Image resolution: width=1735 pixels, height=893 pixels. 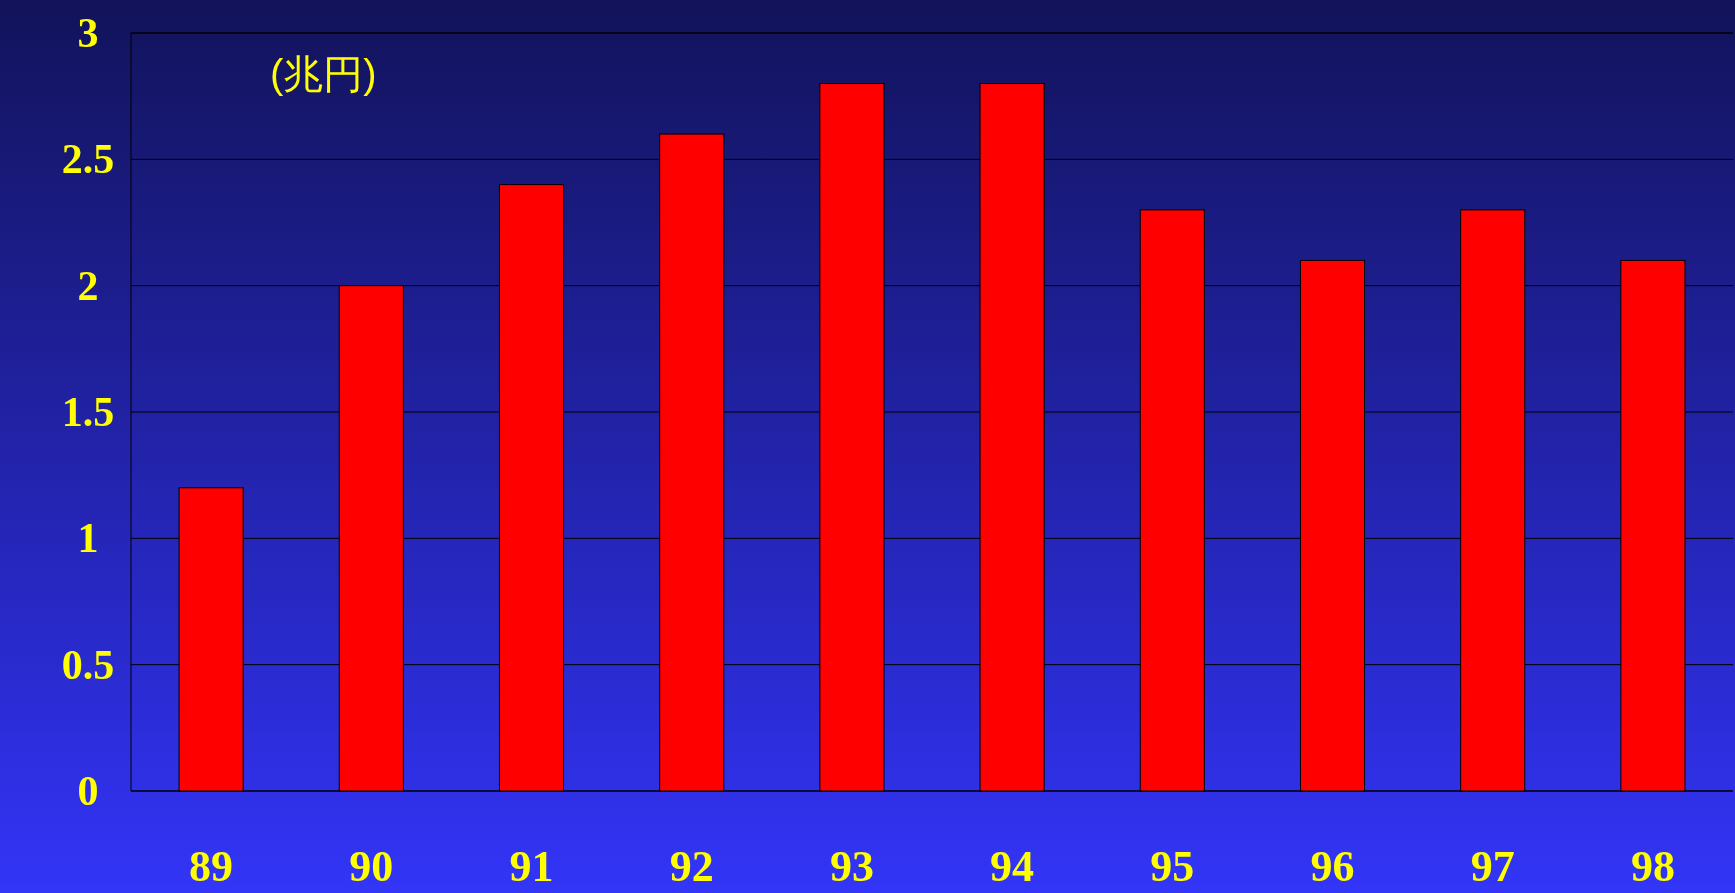 I want to click on x-tick-label: 94, so click(x=1012, y=866).